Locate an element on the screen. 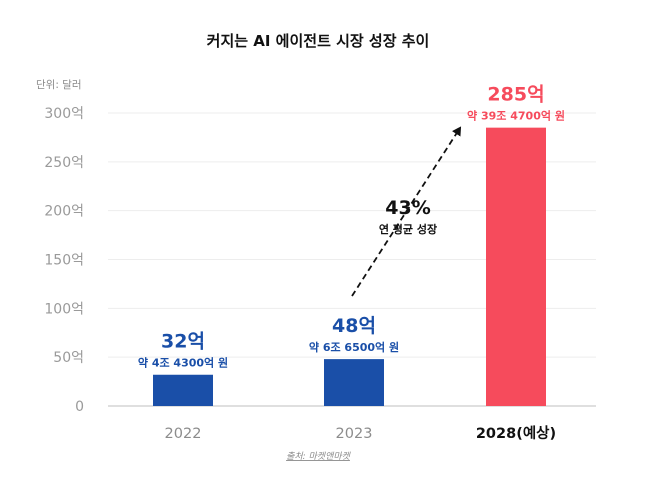  value-label: 32억 is located at coordinates (183, 342).